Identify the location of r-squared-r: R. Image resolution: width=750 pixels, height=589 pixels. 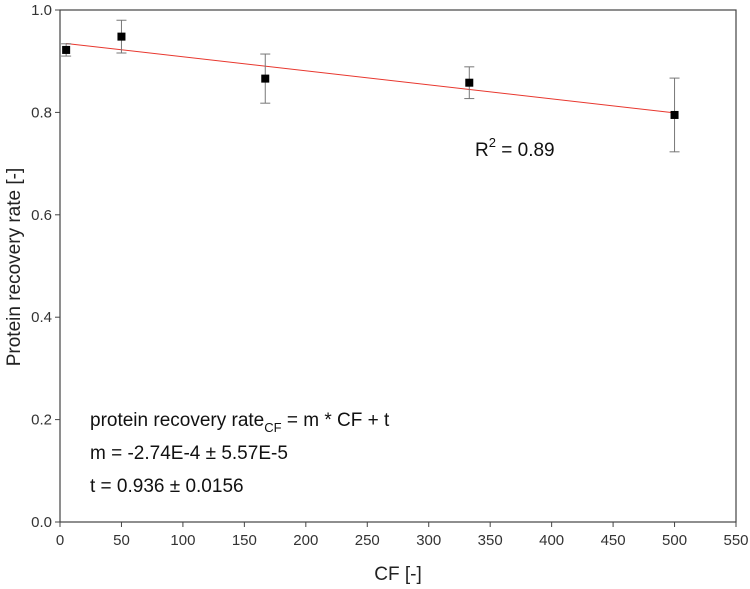
(482, 150).